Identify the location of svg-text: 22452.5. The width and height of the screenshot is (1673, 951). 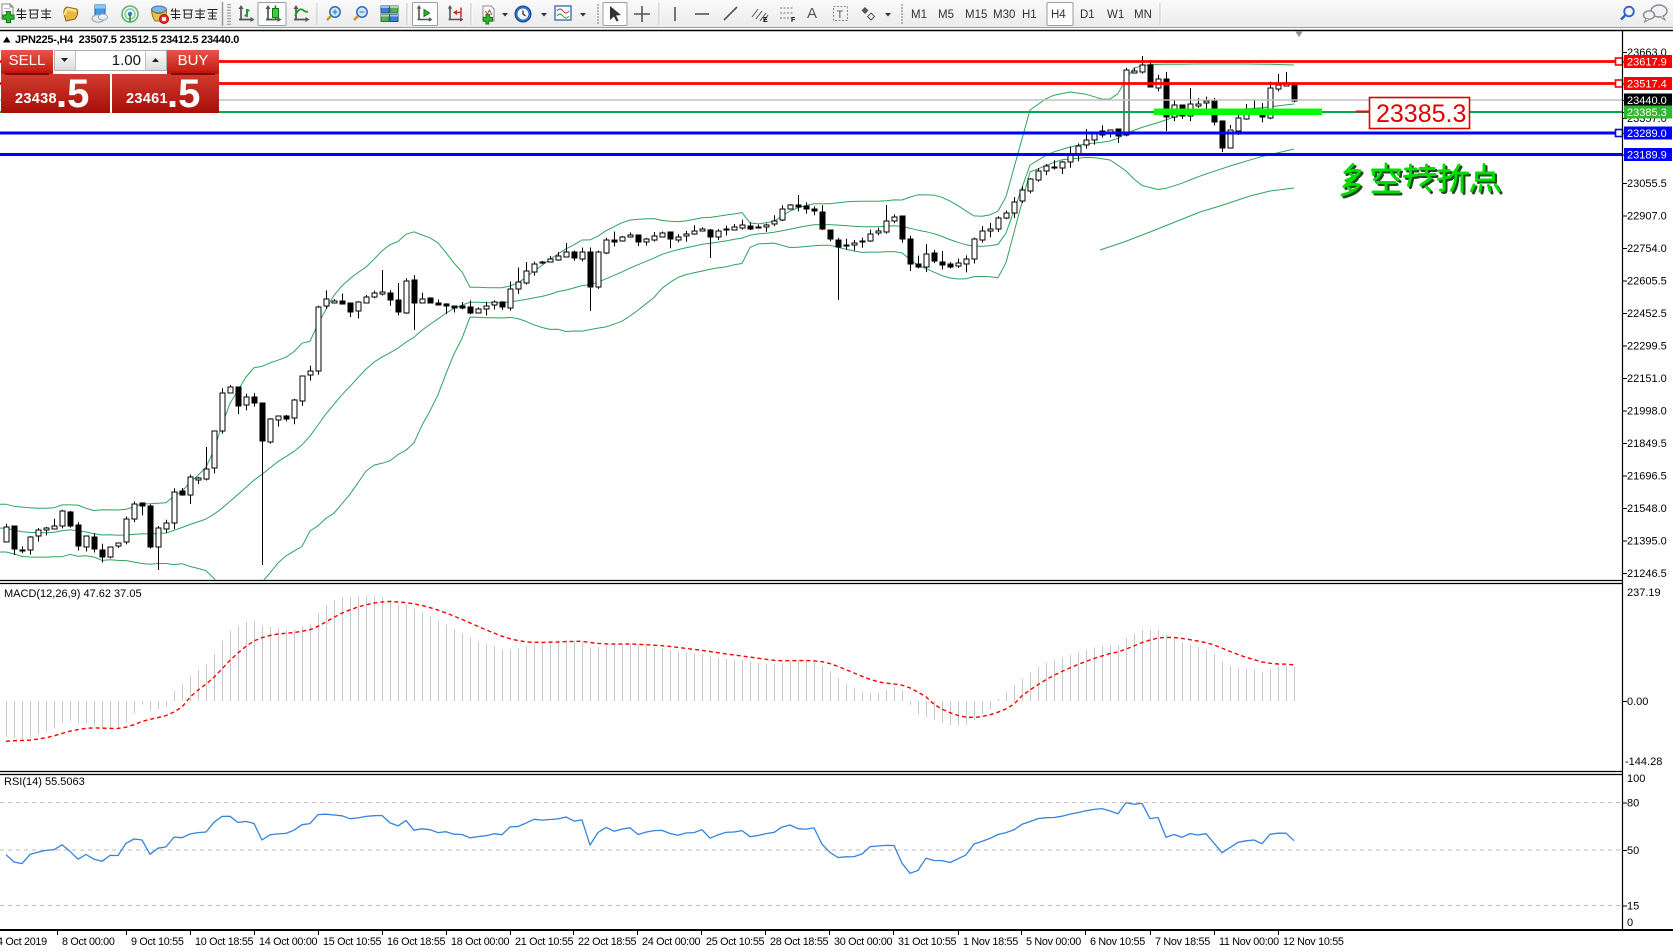
(1647, 314).